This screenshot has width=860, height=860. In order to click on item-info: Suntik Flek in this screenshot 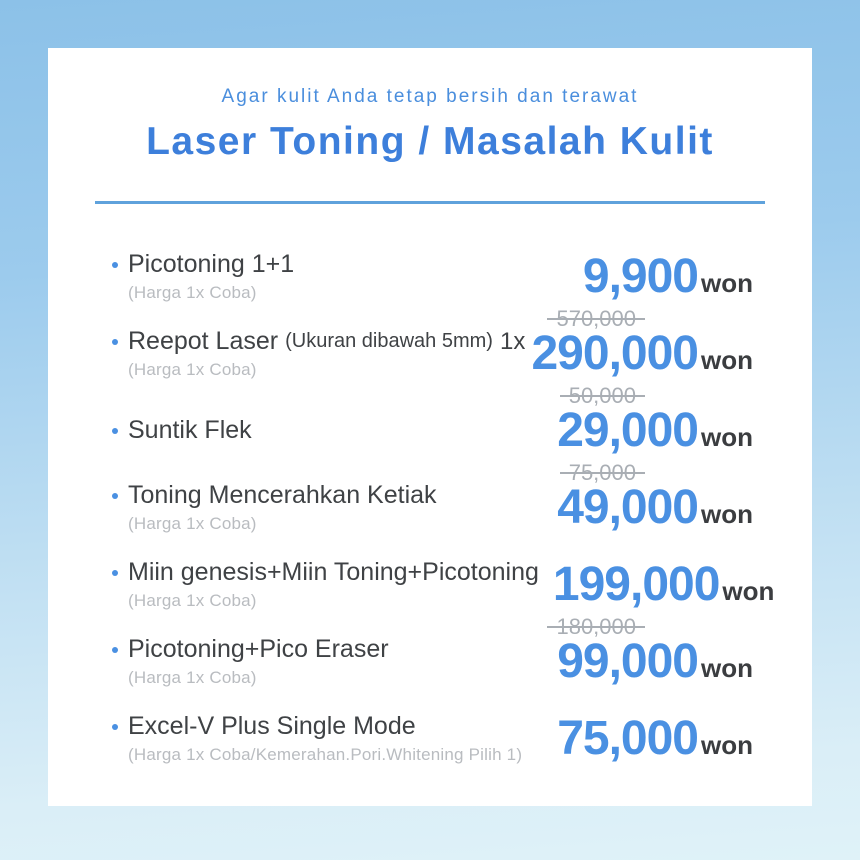, I will do `click(189, 430)`.